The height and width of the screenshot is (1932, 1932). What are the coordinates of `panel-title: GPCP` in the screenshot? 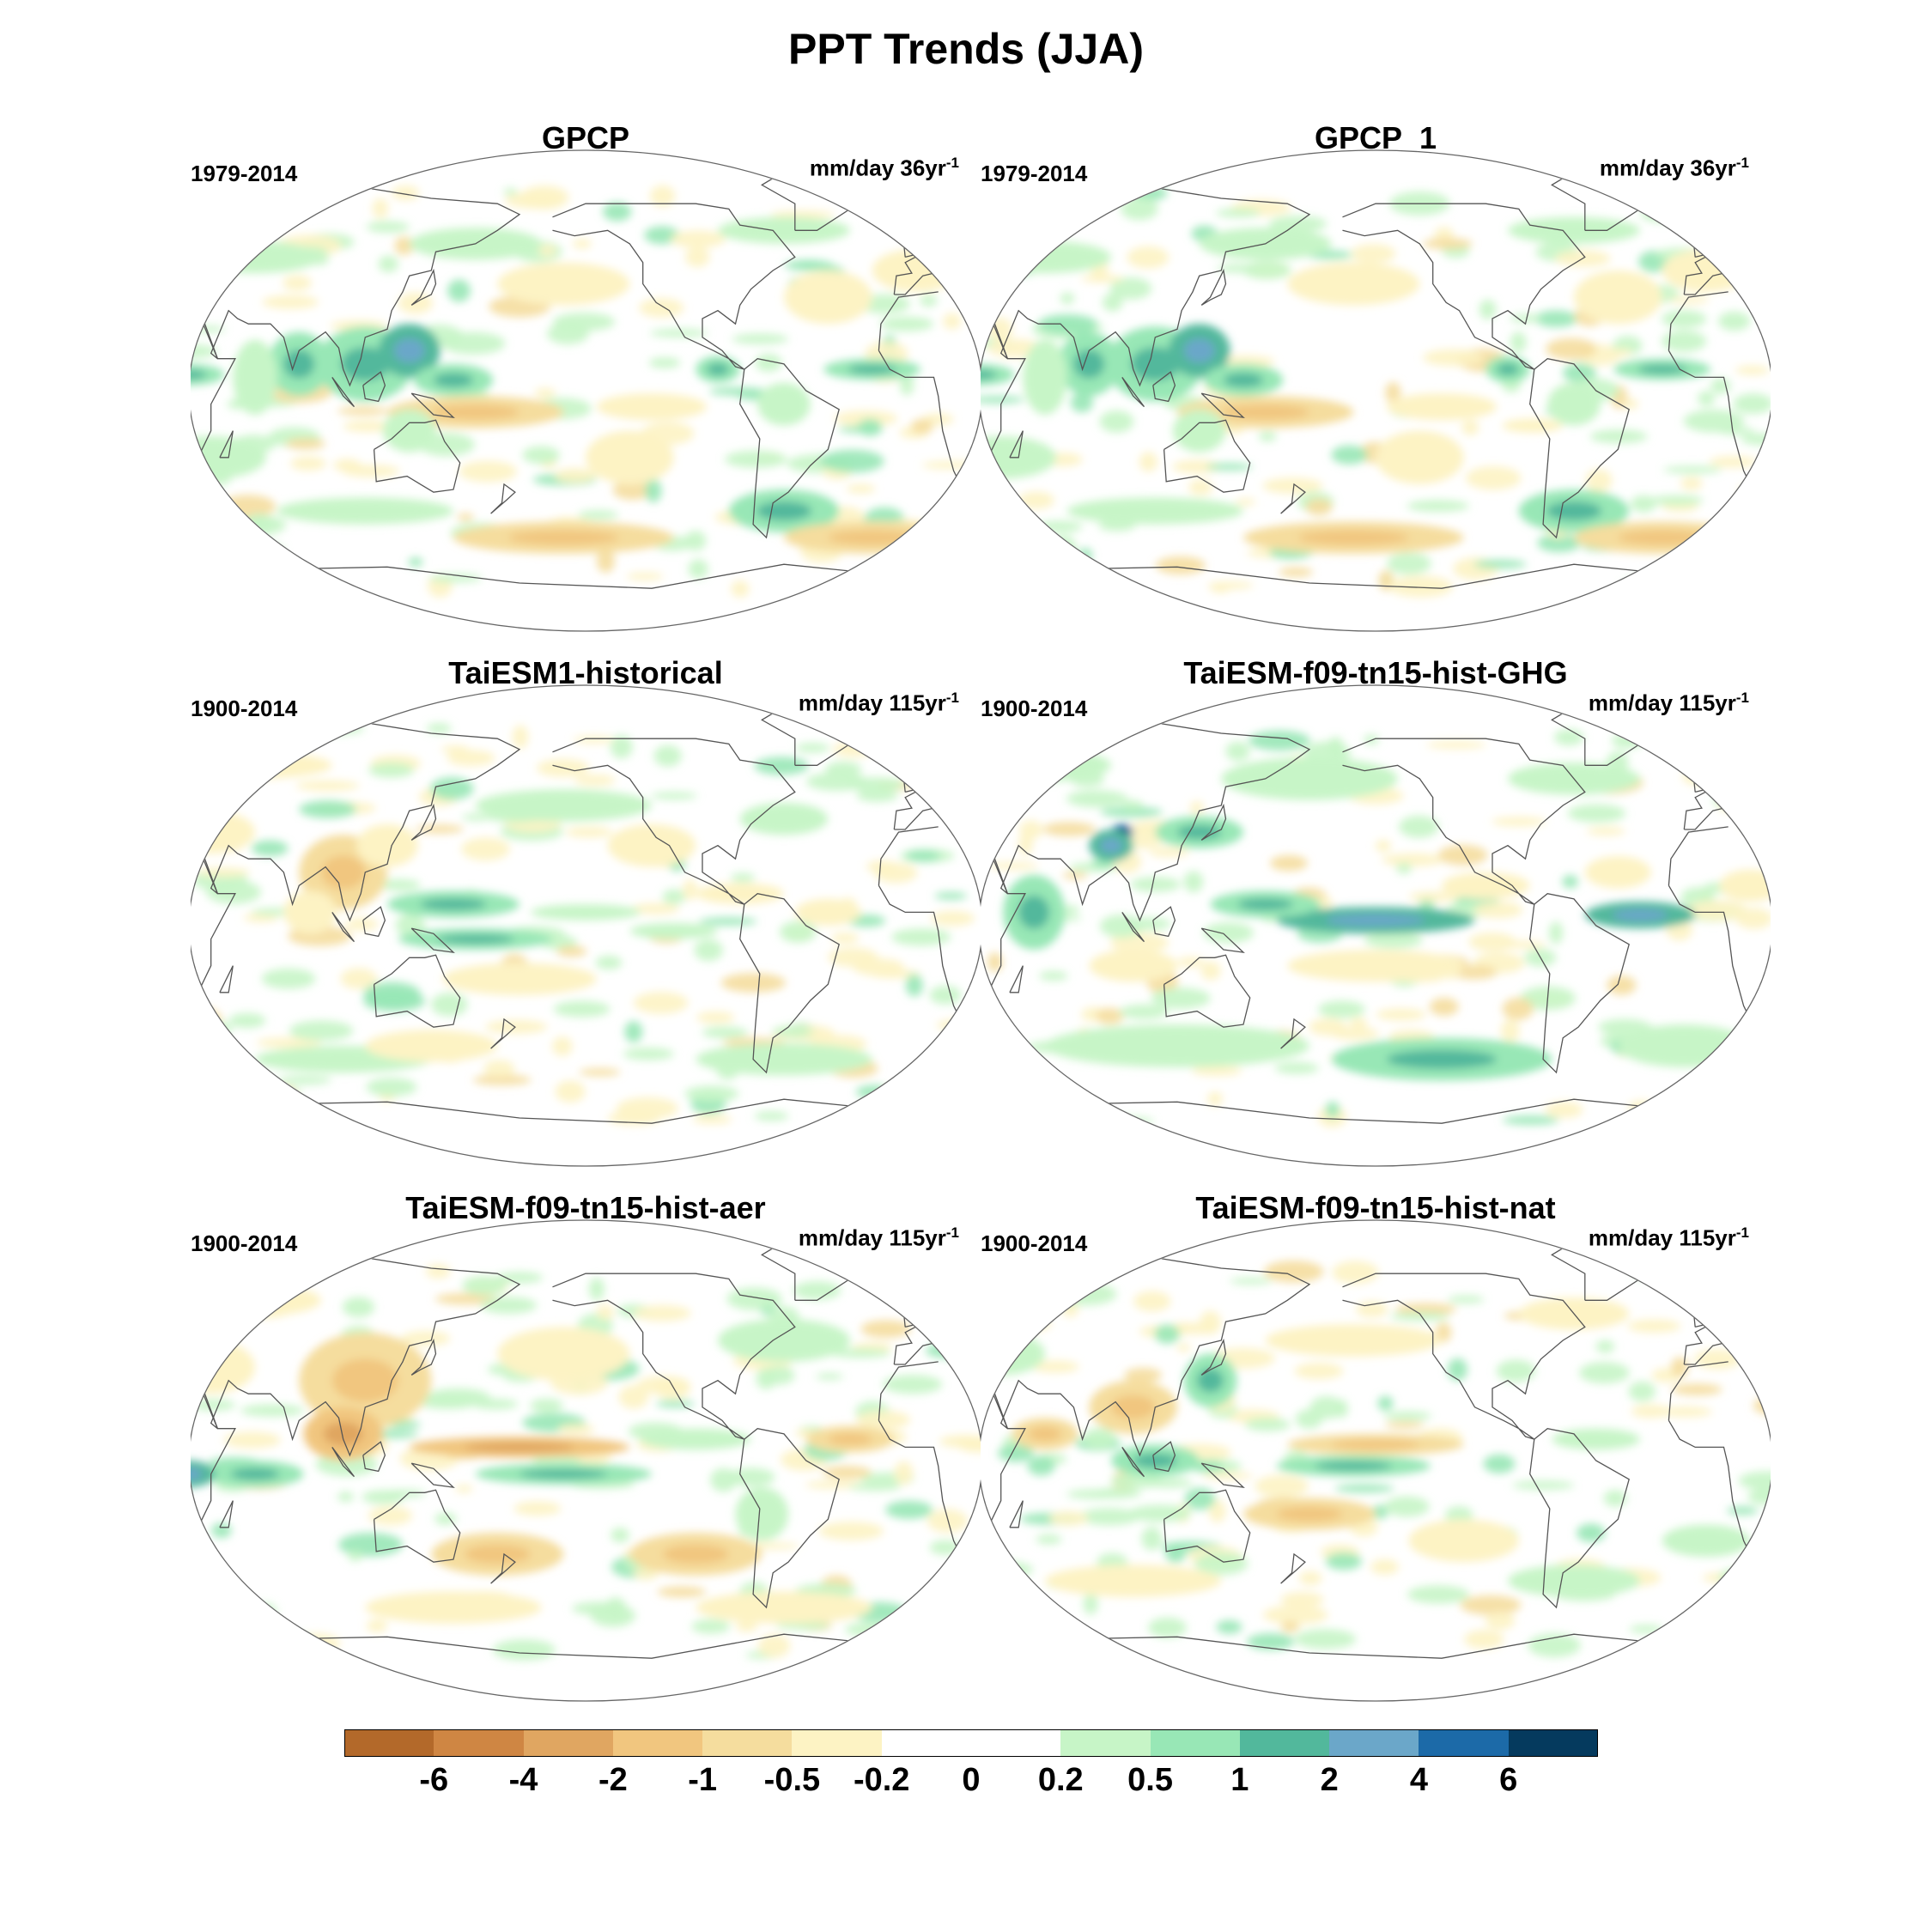 It's located at (585, 137).